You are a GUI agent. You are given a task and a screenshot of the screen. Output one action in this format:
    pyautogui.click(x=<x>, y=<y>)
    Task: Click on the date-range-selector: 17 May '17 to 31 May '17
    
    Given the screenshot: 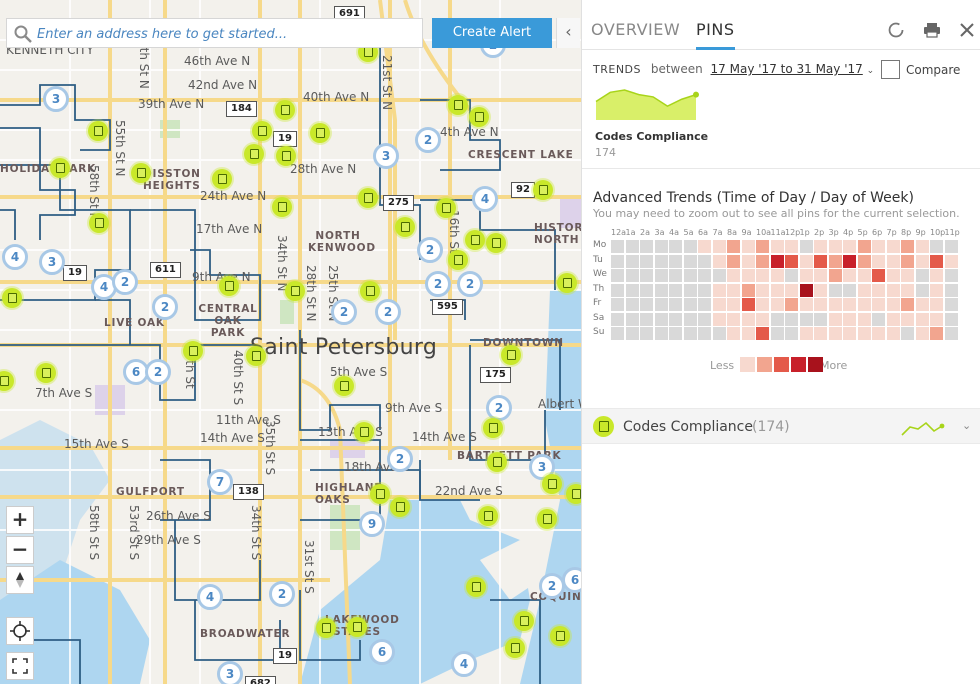 What is the action you would take?
    pyautogui.click(x=786, y=69)
    